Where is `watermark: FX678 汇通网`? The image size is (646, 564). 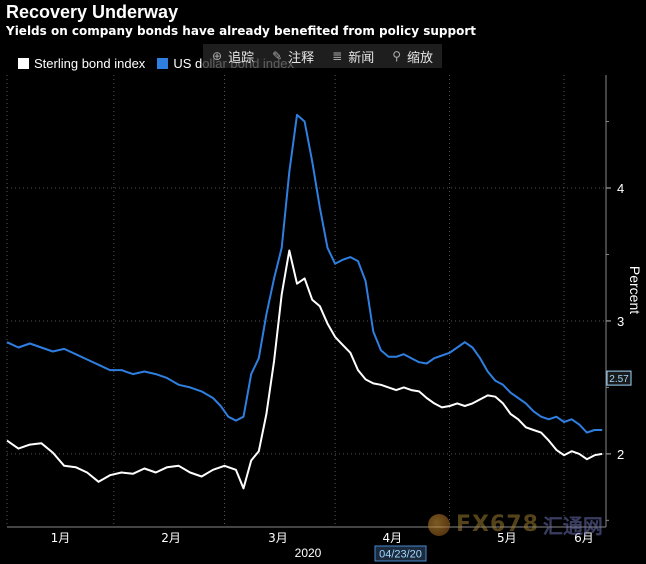 watermark: FX678 汇通网 is located at coordinates (515, 524).